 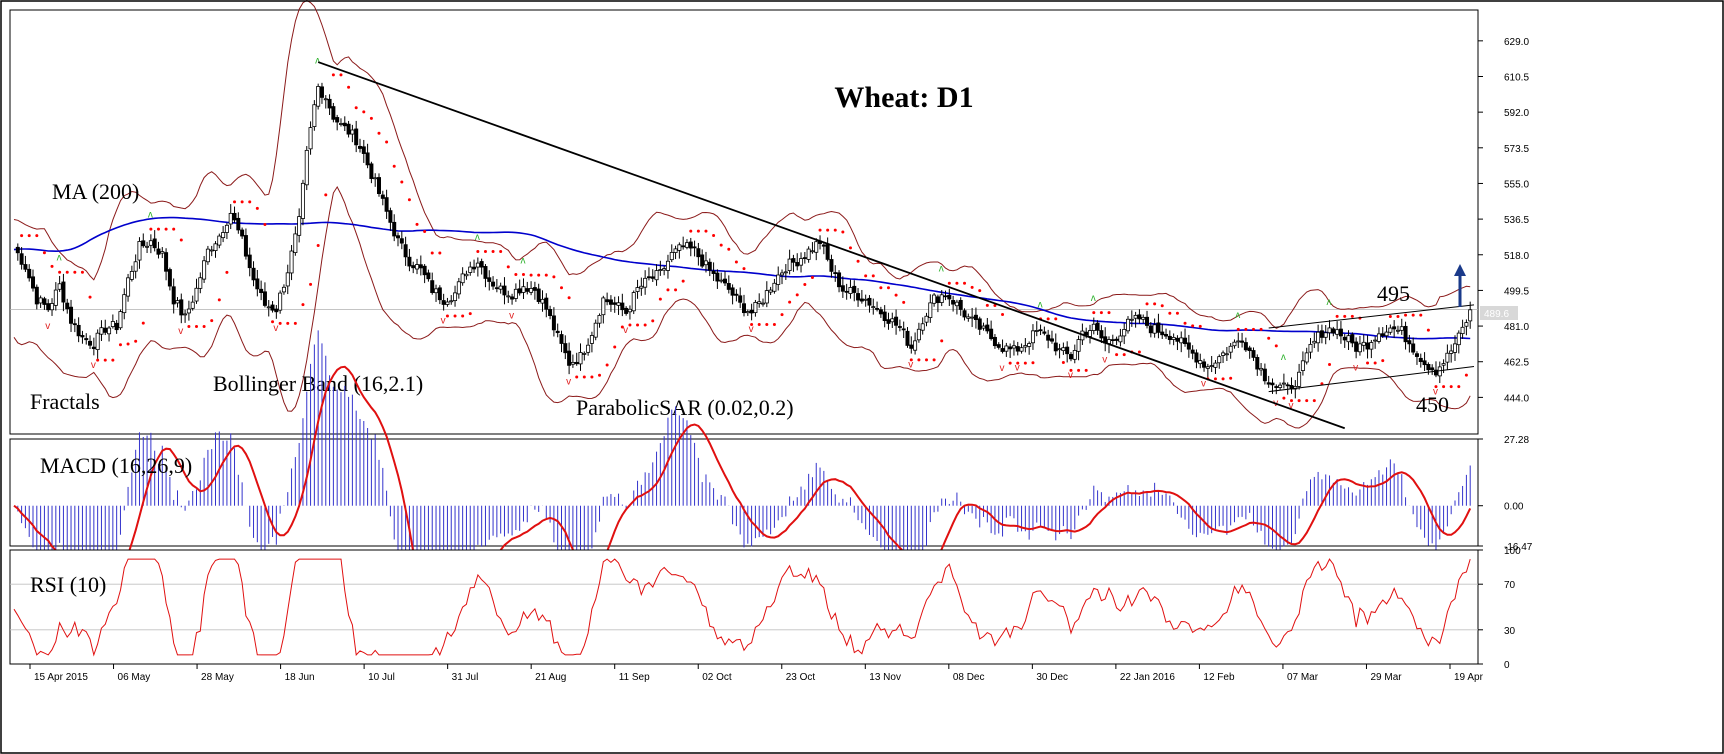 What do you see at coordinates (685, 407) in the screenshot?
I see `sar-label: ParabolicSAR (0.02,0.2)` at bounding box center [685, 407].